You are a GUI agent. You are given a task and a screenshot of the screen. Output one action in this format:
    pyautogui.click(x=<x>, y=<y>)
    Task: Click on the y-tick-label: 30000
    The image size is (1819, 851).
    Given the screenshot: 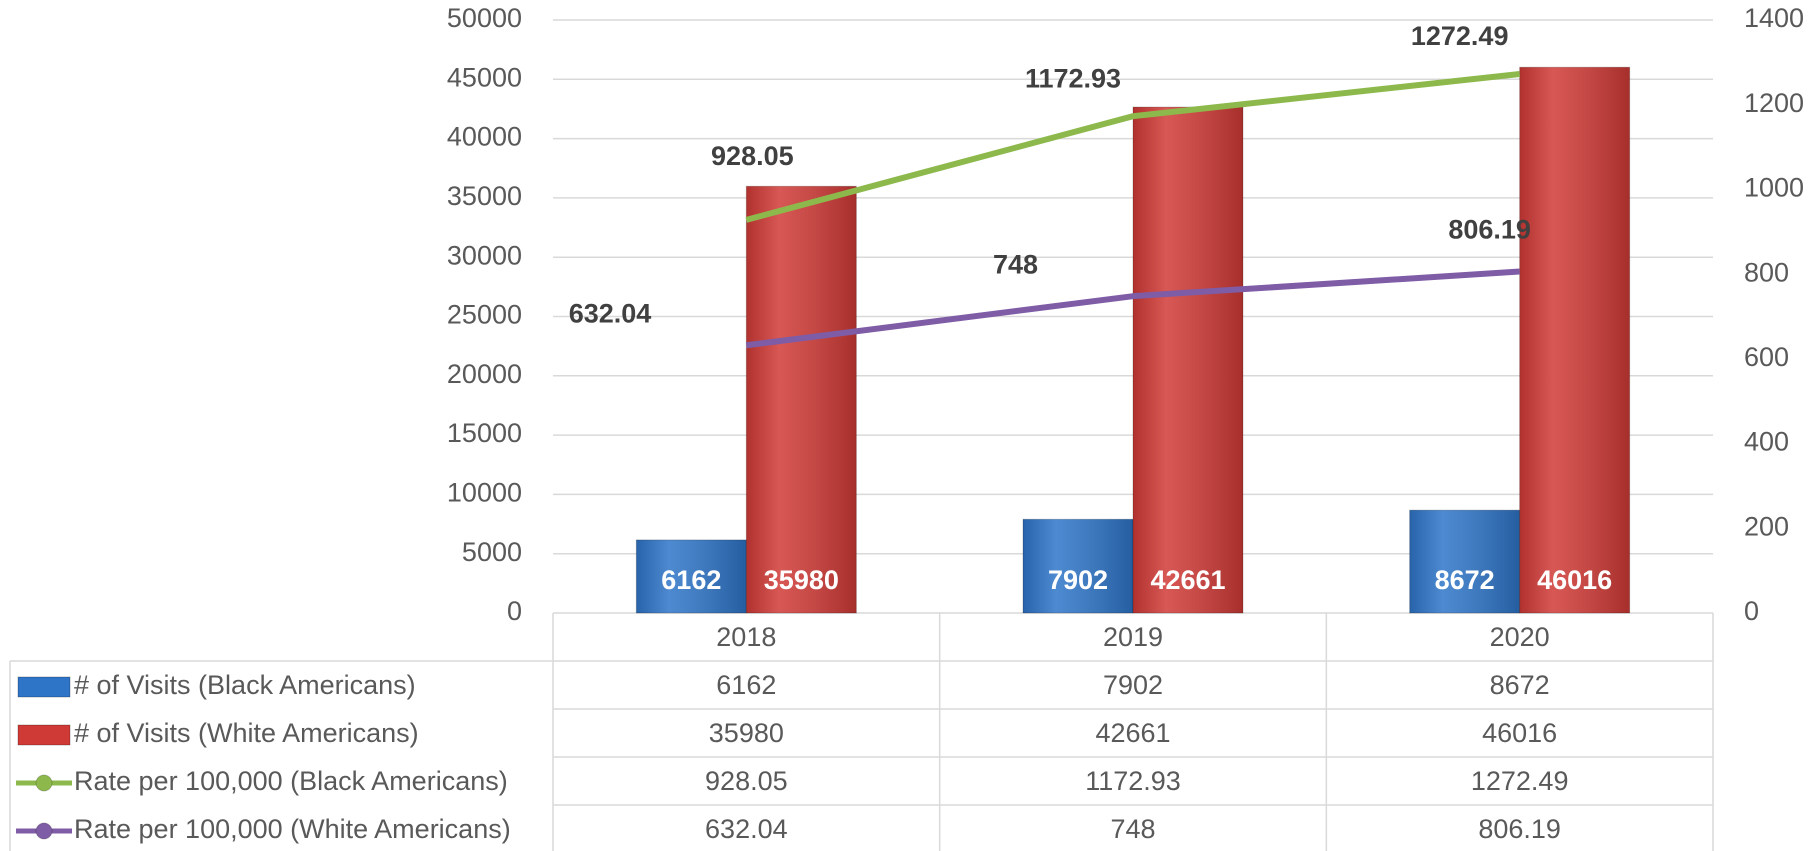 What is the action you would take?
    pyautogui.click(x=484, y=255)
    